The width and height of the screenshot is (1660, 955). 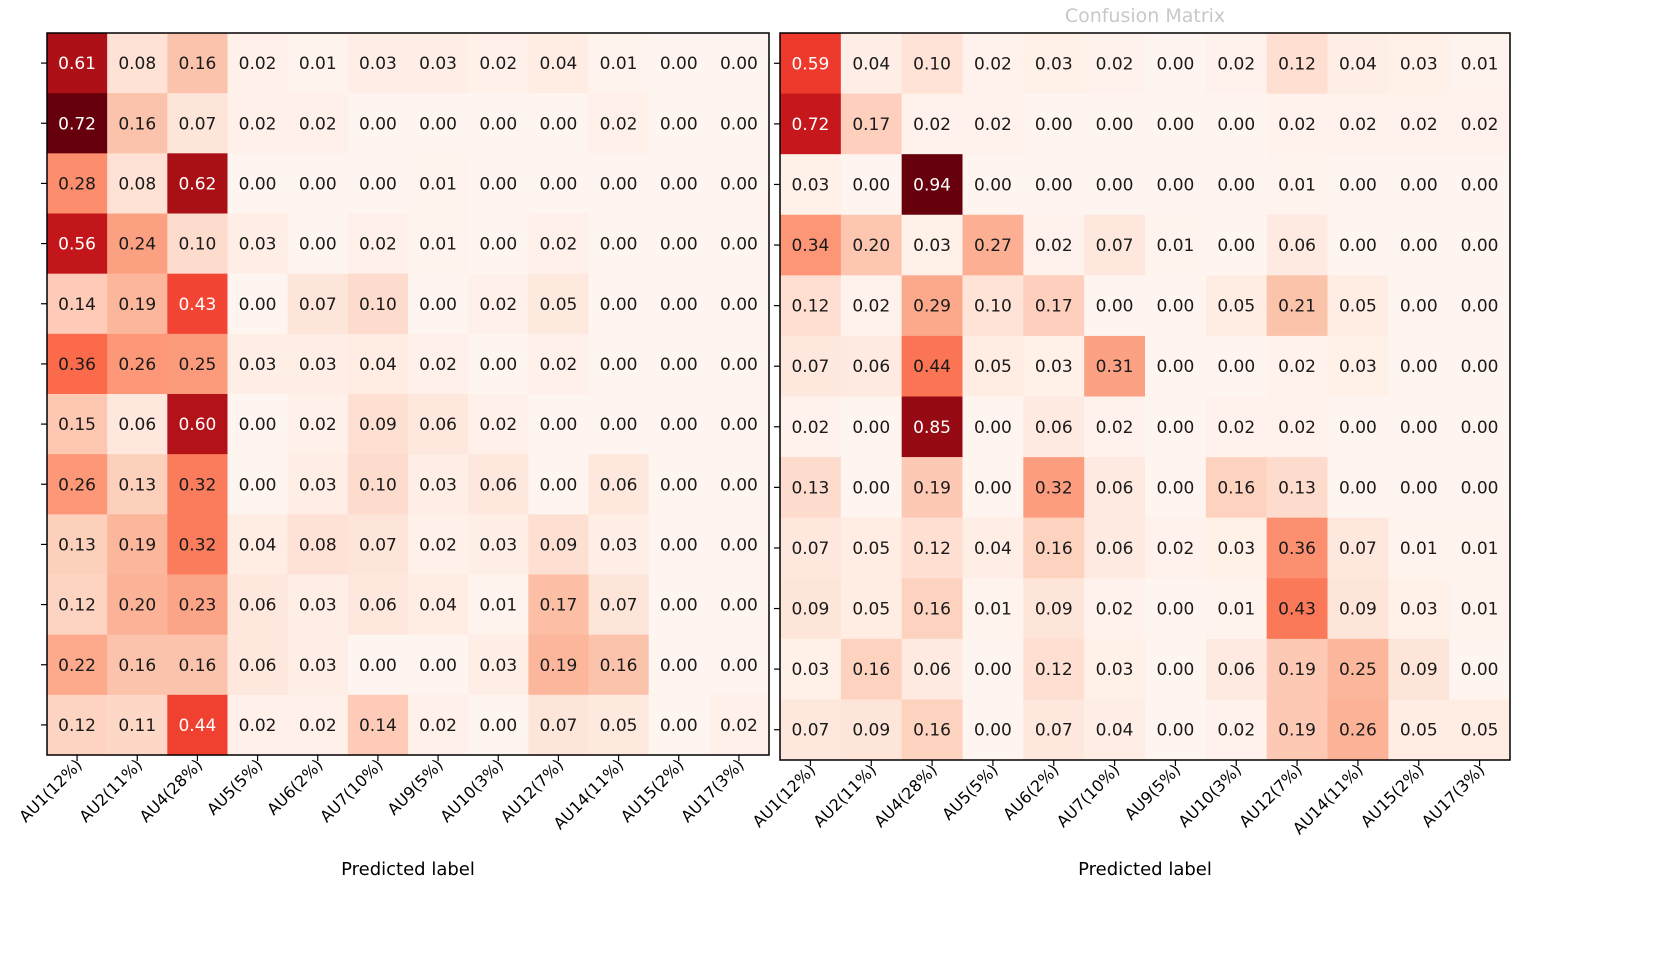 I want to click on cell-value-label: 0.01, so click(x=1297, y=185).